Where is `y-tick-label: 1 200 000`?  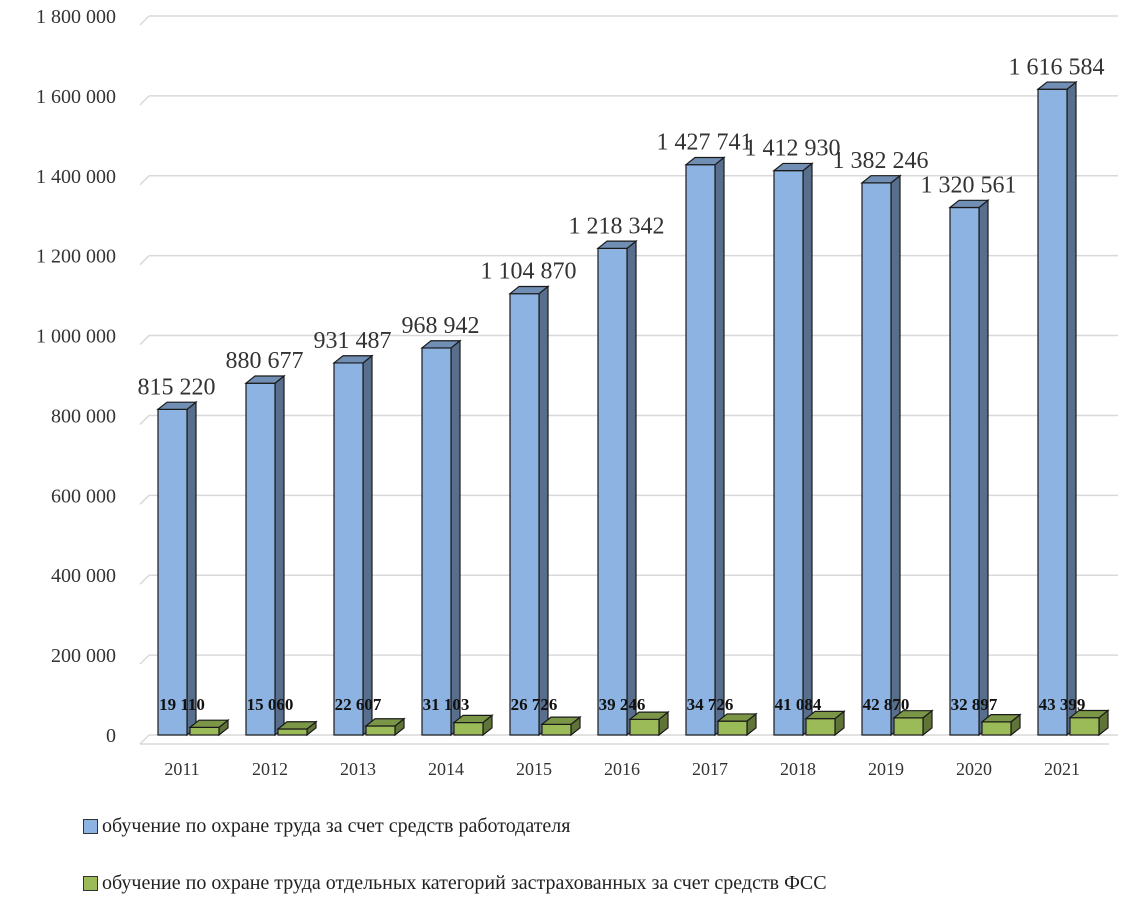
y-tick-label: 1 200 000 is located at coordinates (76, 257).